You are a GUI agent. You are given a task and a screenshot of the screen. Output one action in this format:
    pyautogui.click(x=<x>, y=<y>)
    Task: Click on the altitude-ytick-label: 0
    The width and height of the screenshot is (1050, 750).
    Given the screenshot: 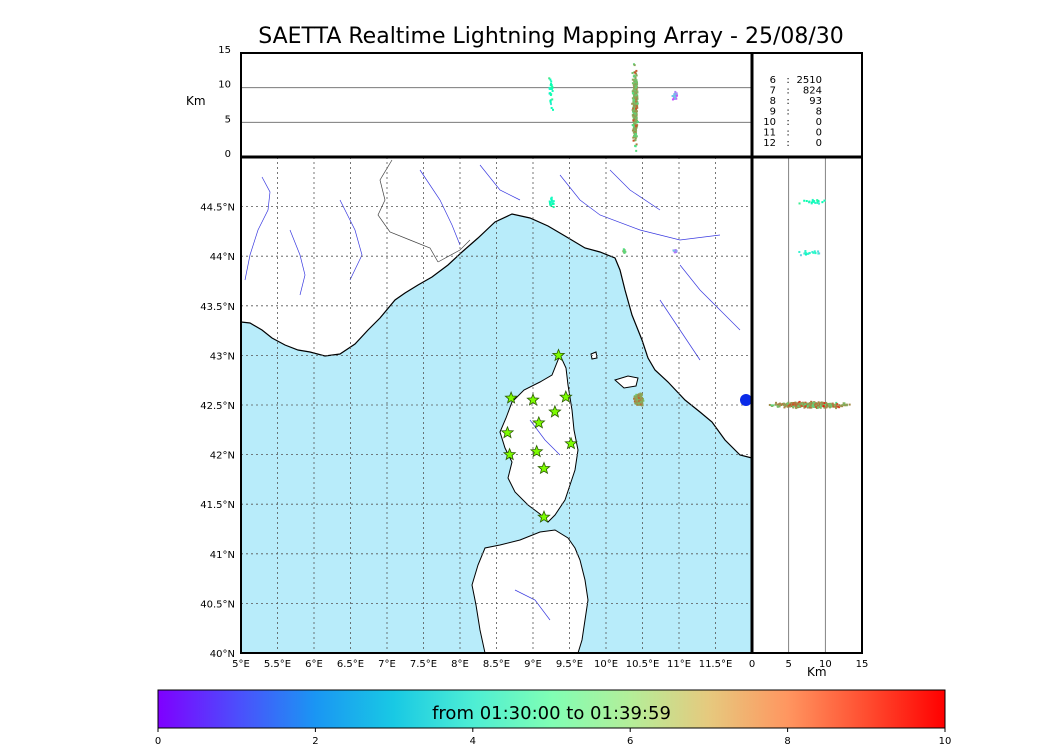 What is the action you would take?
    pyautogui.click(x=228, y=154)
    